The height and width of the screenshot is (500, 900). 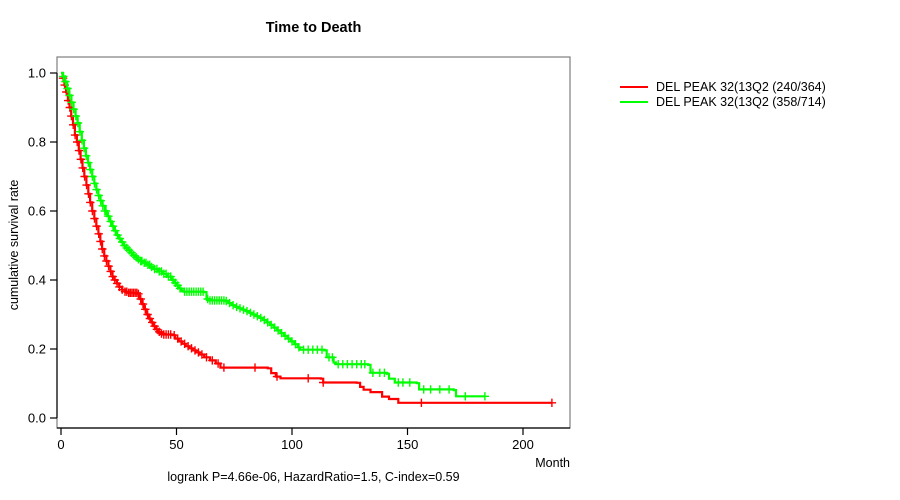 What do you see at coordinates (37, 142) in the screenshot?
I see `y-tick-label: 0.8` at bounding box center [37, 142].